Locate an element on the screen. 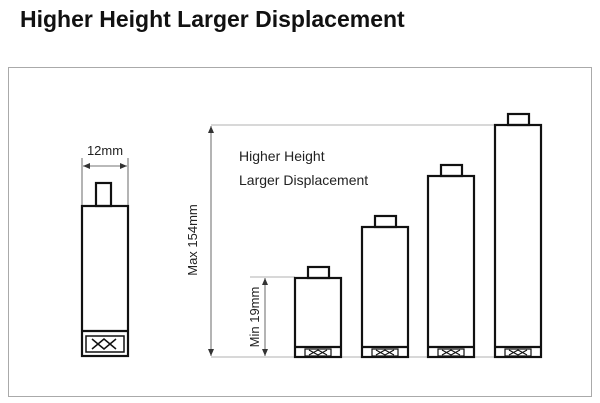 This screenshot has height=403, width=600. width-dimension is located at coordinates (105, 181).